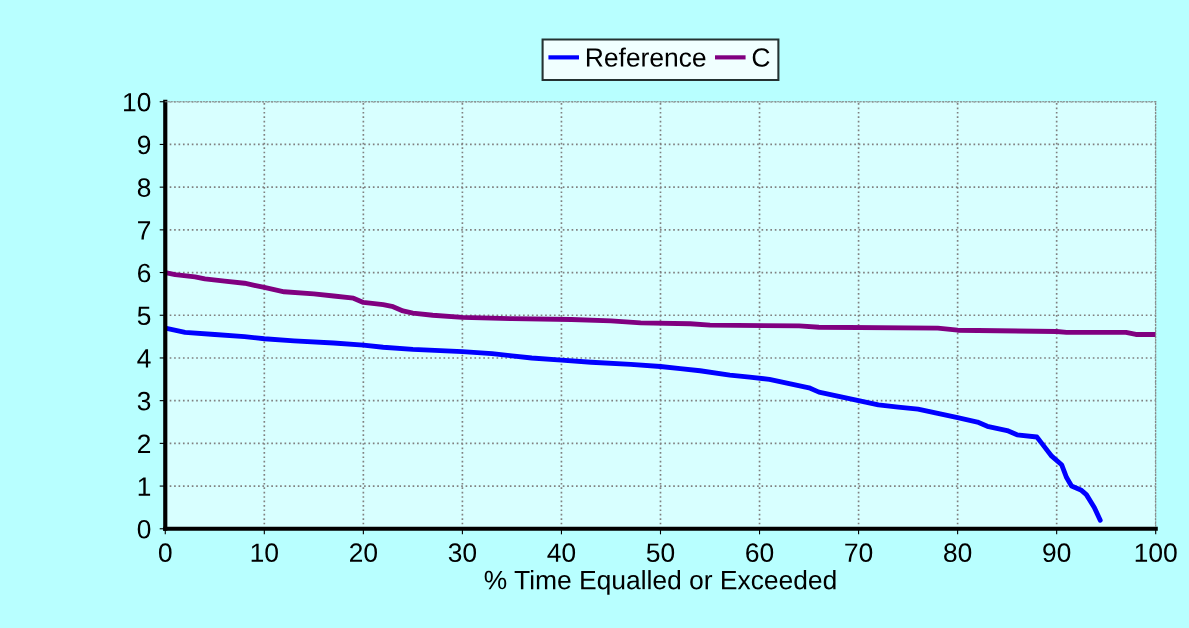  What do you see at coordinates (144, 401) in the screenshot?
I see `y-tick-label: 3` at bounding box center [144, 401].